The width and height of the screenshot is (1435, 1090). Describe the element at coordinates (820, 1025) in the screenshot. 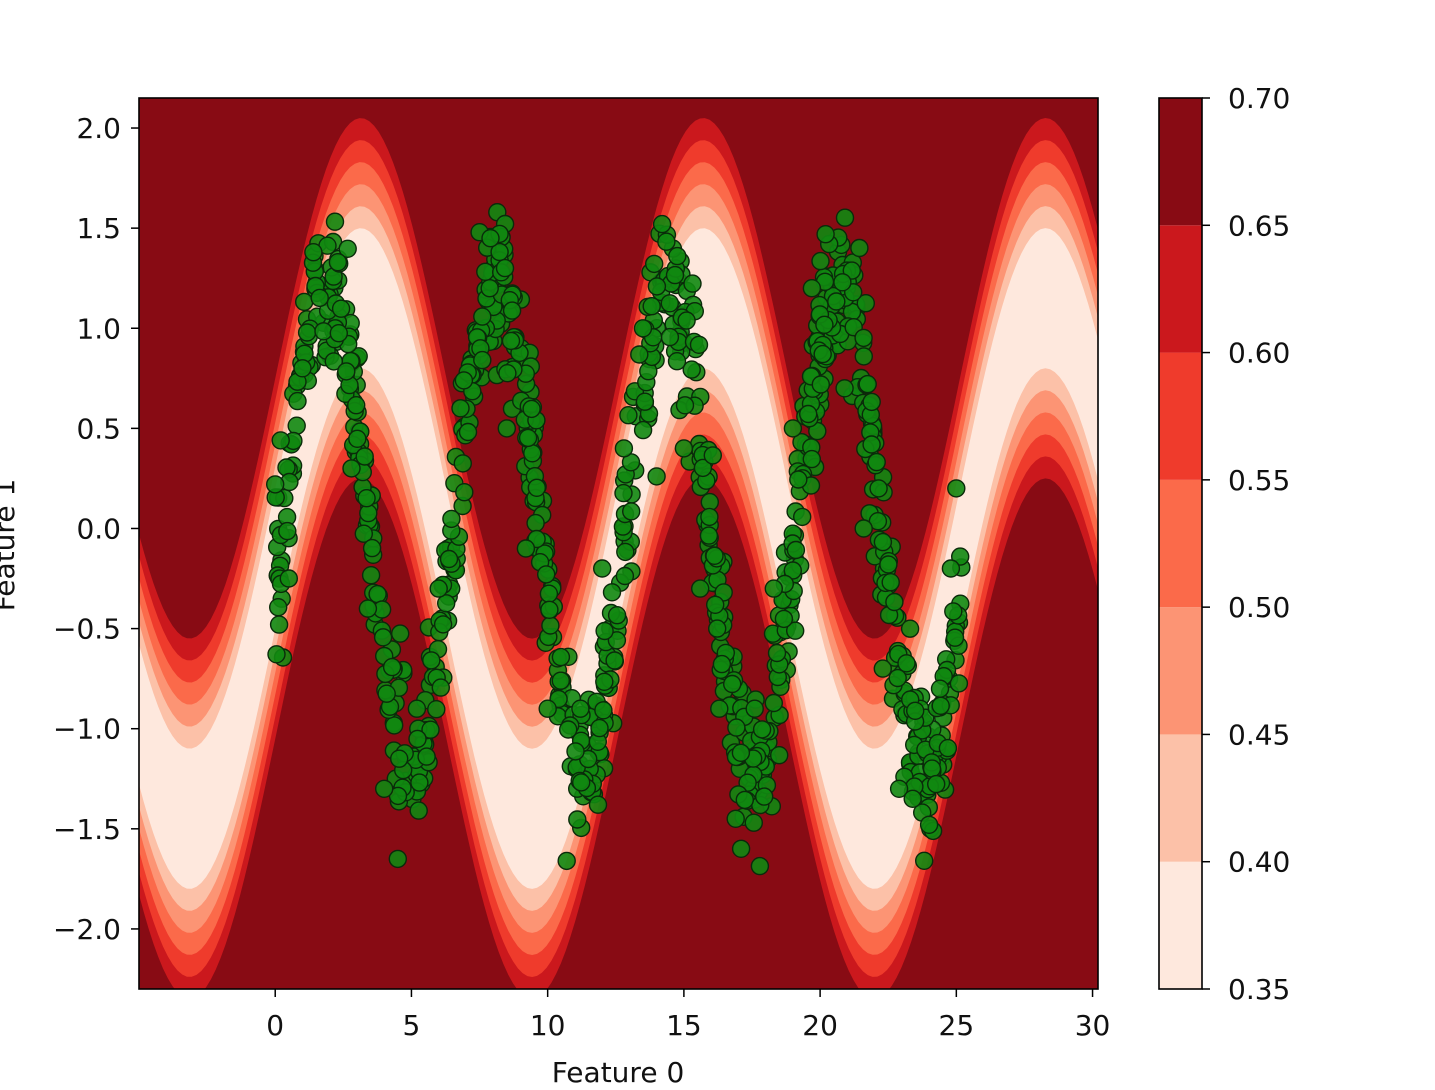

I see `x-tick-label: 20` at that location.